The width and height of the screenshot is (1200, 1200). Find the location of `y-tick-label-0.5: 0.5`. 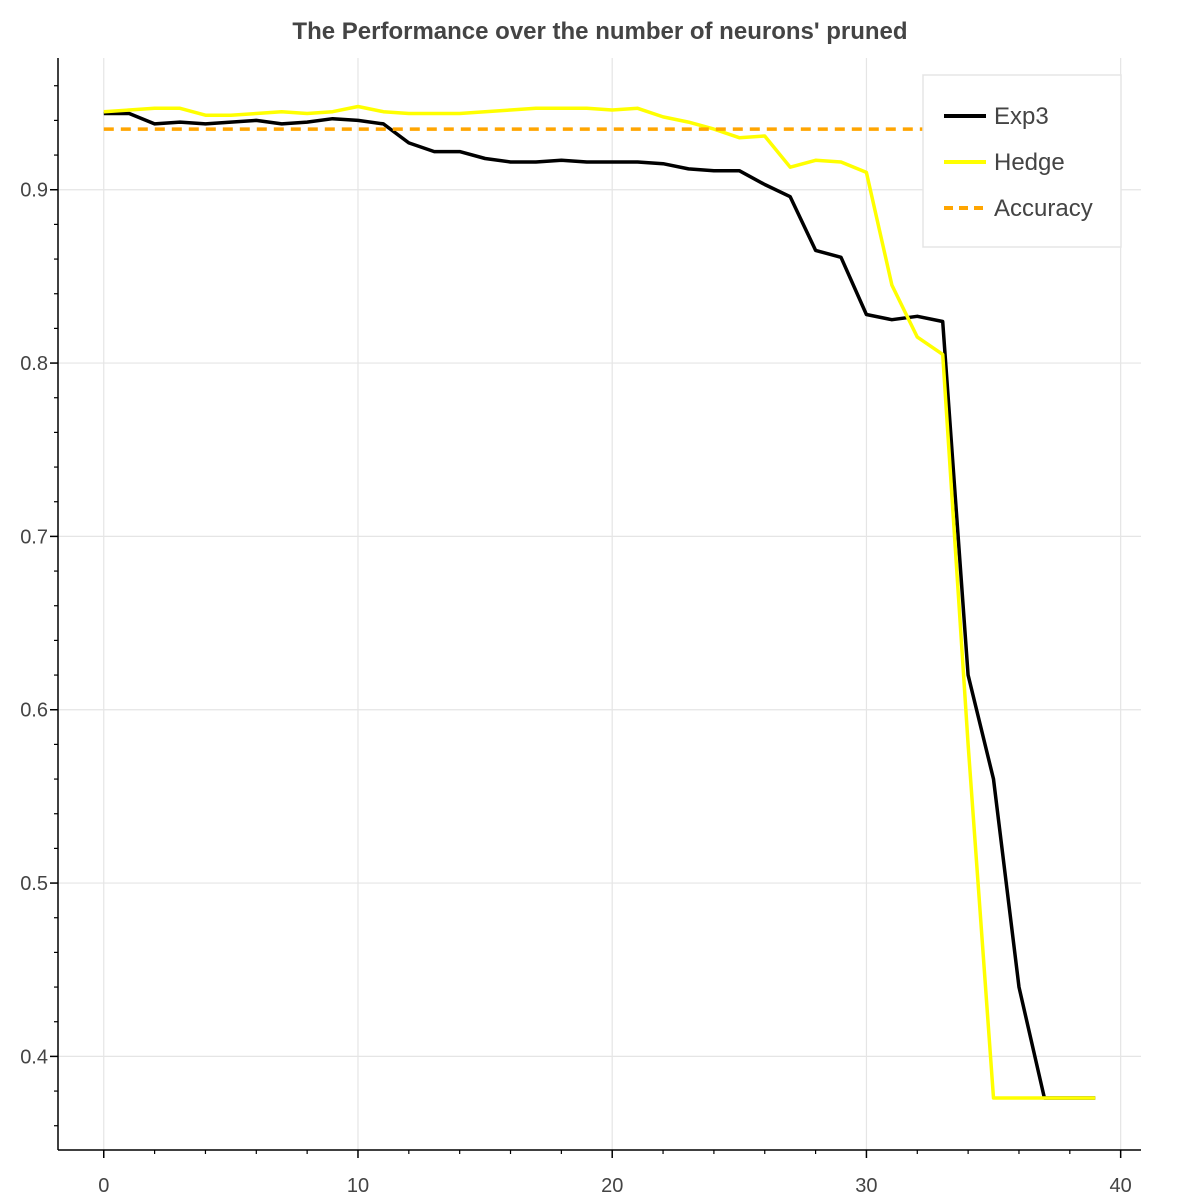

y-tick-label-0.5: 0.5 is located at coordinates (34, 884).